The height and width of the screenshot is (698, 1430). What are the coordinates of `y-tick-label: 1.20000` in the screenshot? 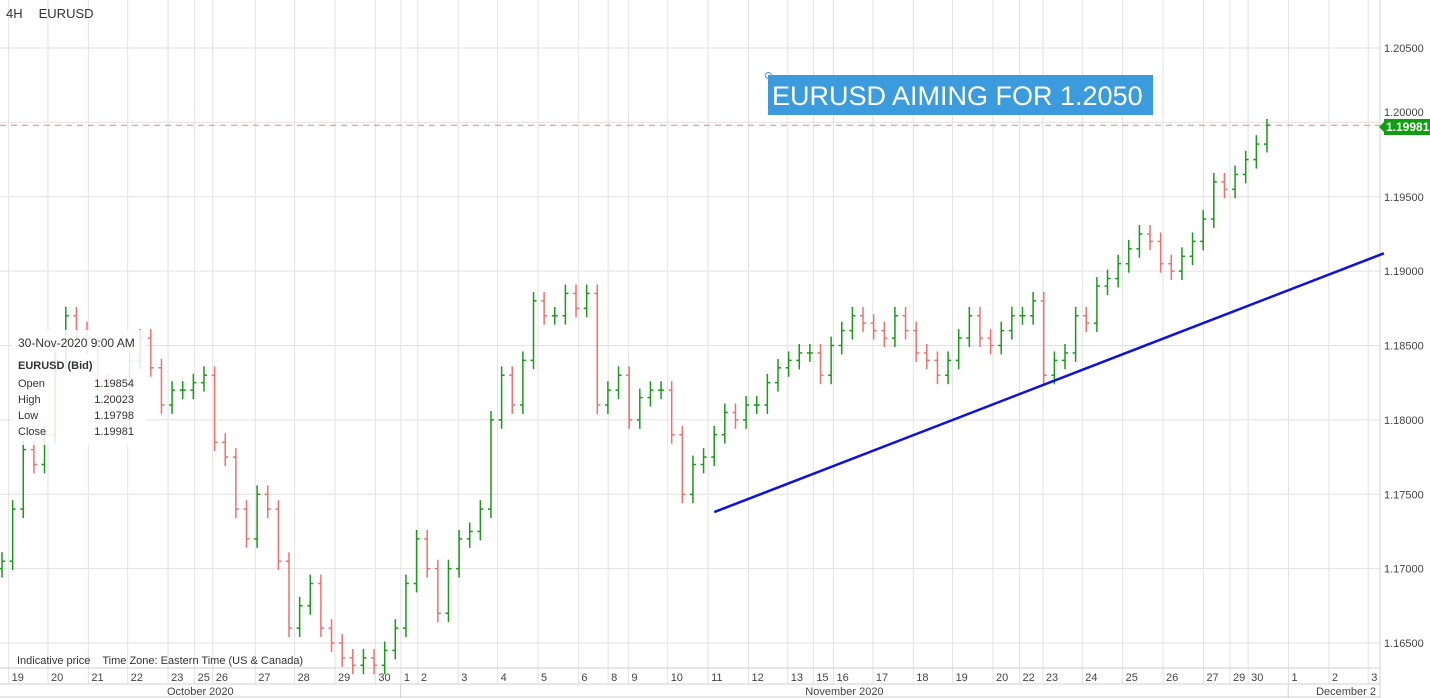 It's located at (1404, 113).